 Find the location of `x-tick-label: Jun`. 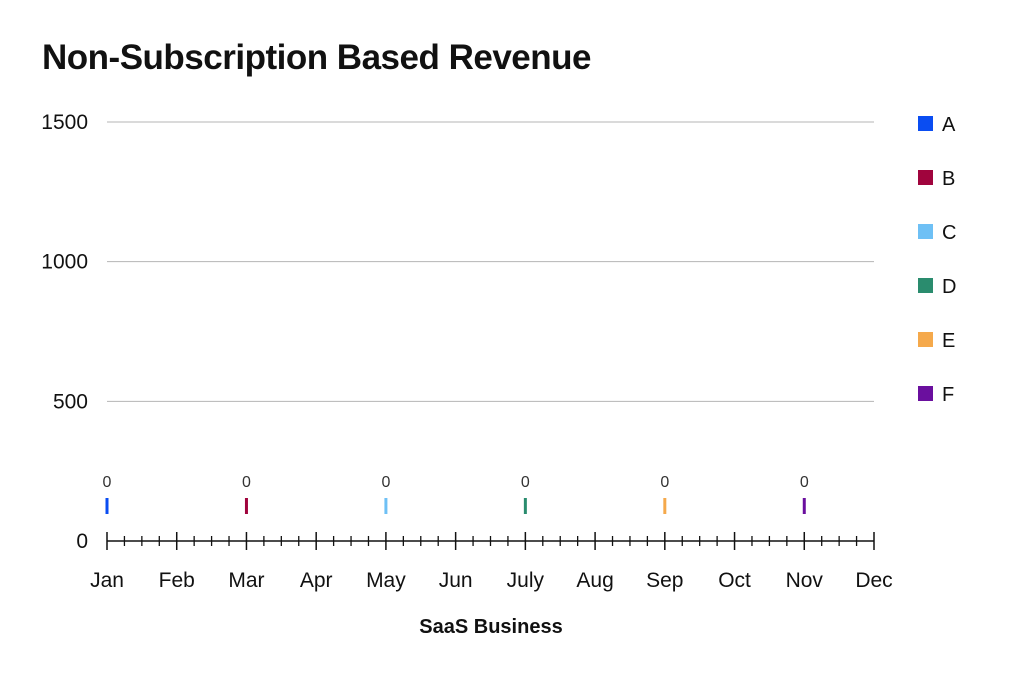

x-tick-label: Jun is located at coordinates (456, 580).